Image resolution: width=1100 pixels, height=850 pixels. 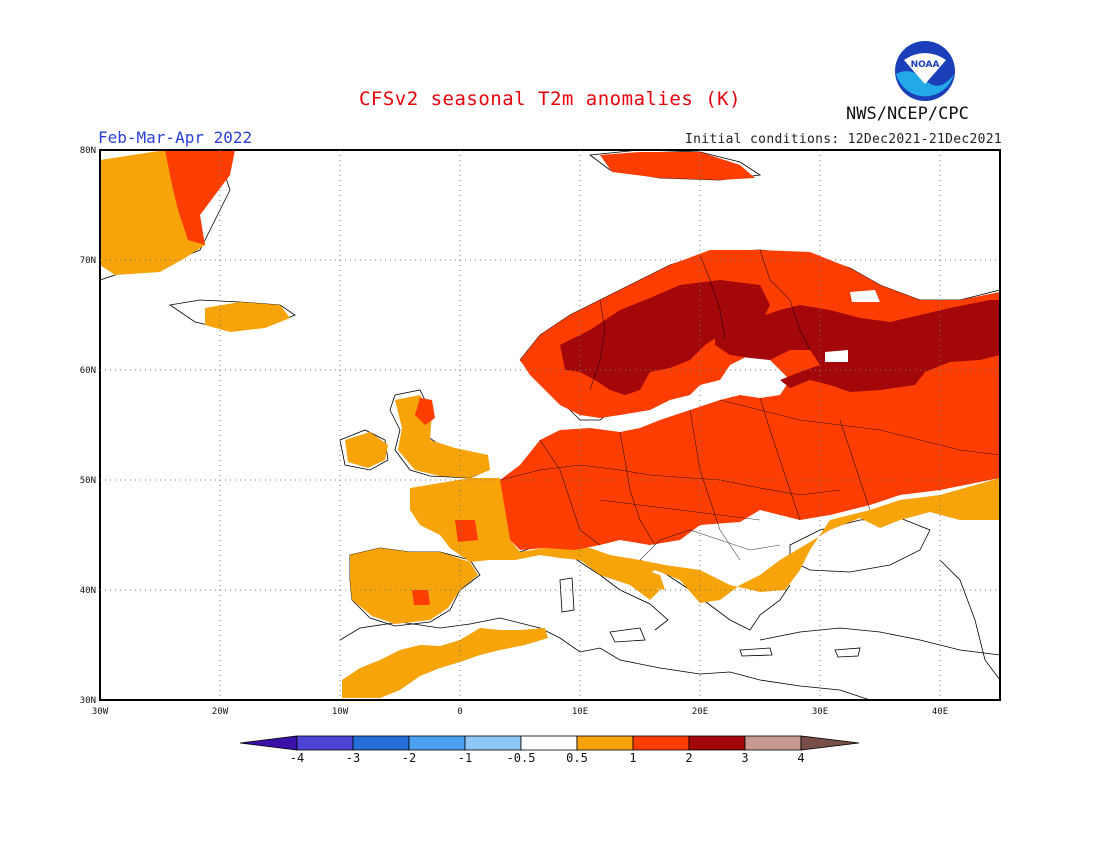 I want to click on colorbar-extend-high, so click(x=830, y=743).